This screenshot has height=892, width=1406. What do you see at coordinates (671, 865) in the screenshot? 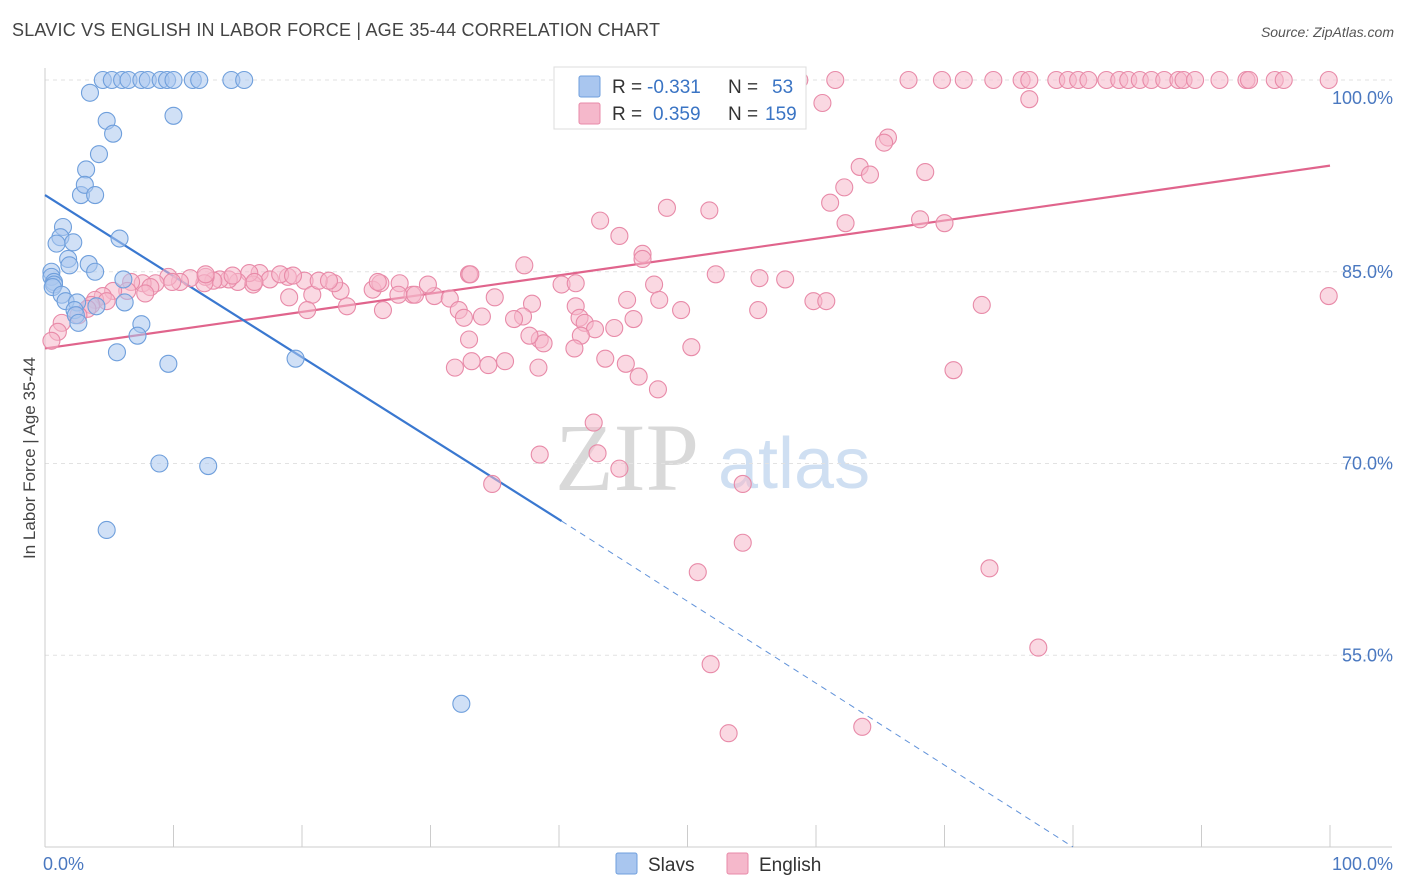
I see `bottom-legend-label-slavs: Slavs` at bounding box center [671, 865].